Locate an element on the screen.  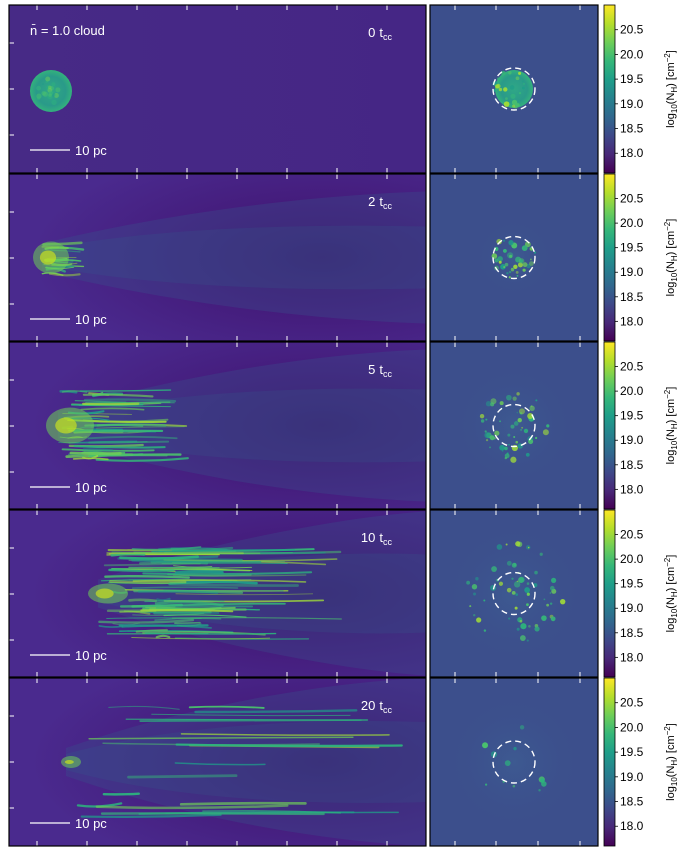
face-view-panel is located at coordinates (514, 89).